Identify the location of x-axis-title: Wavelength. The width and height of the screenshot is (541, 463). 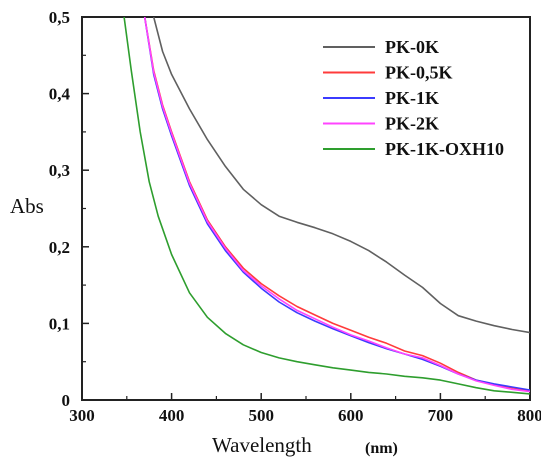
(262, 445).